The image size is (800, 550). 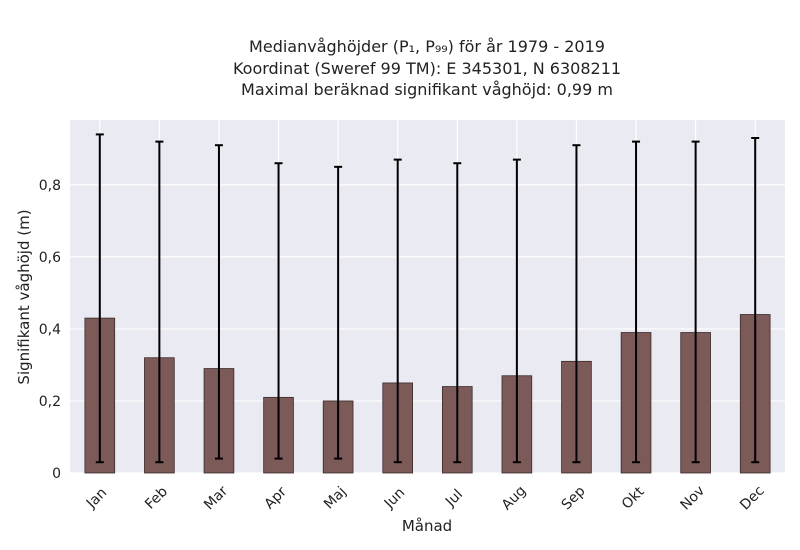 I want to click on x-tick-label: Apr, so click(x=275, y=498).